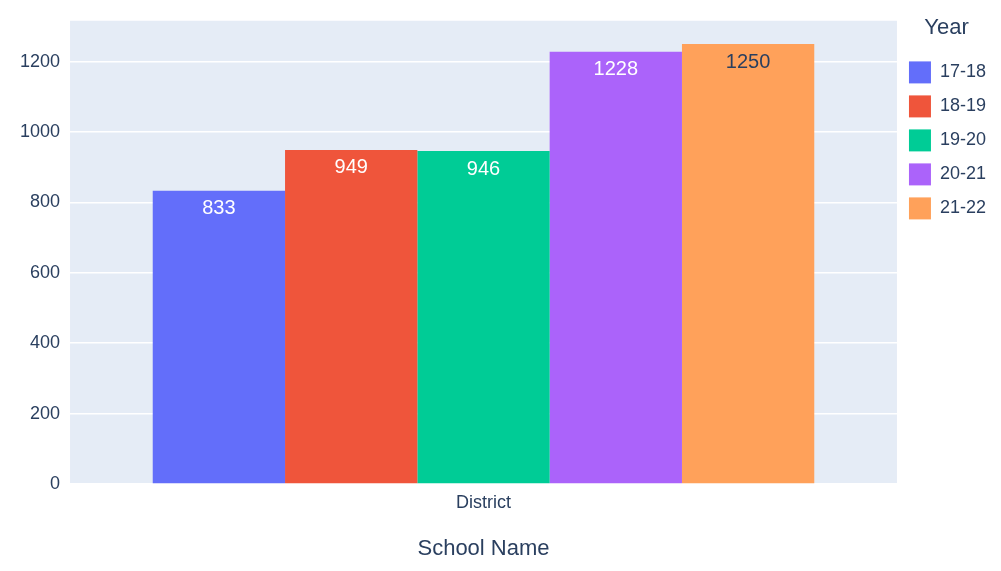  I want to click on x-axis-title: School Name, so click(483, 547).